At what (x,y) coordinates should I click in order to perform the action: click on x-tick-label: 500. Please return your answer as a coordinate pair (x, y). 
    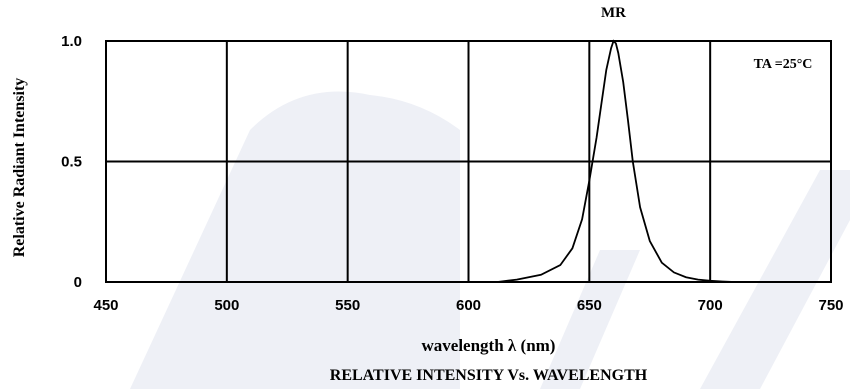
    Looking at the image, I should click on (226, 305).